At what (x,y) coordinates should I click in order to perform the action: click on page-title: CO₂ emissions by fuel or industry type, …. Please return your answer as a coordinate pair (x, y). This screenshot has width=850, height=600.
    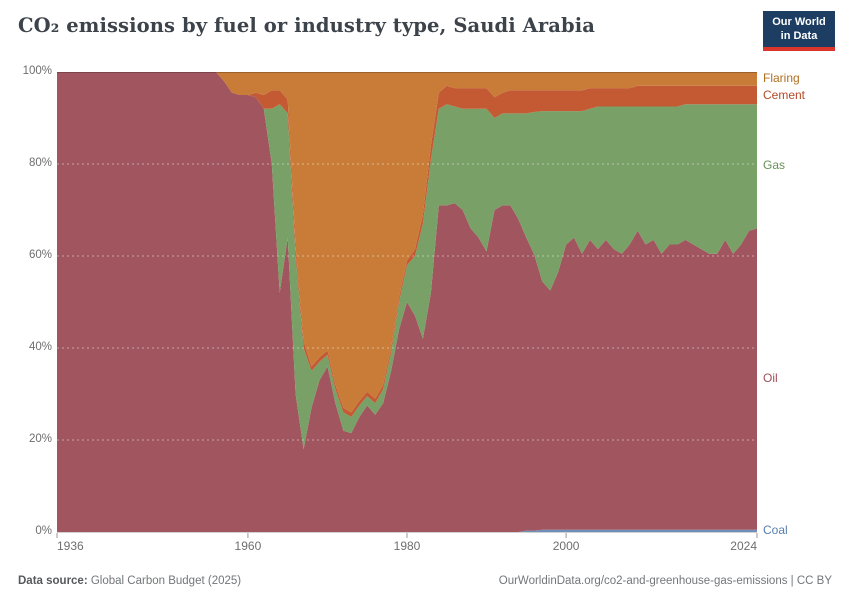
    Looking at the image, I should click on (306, 25).